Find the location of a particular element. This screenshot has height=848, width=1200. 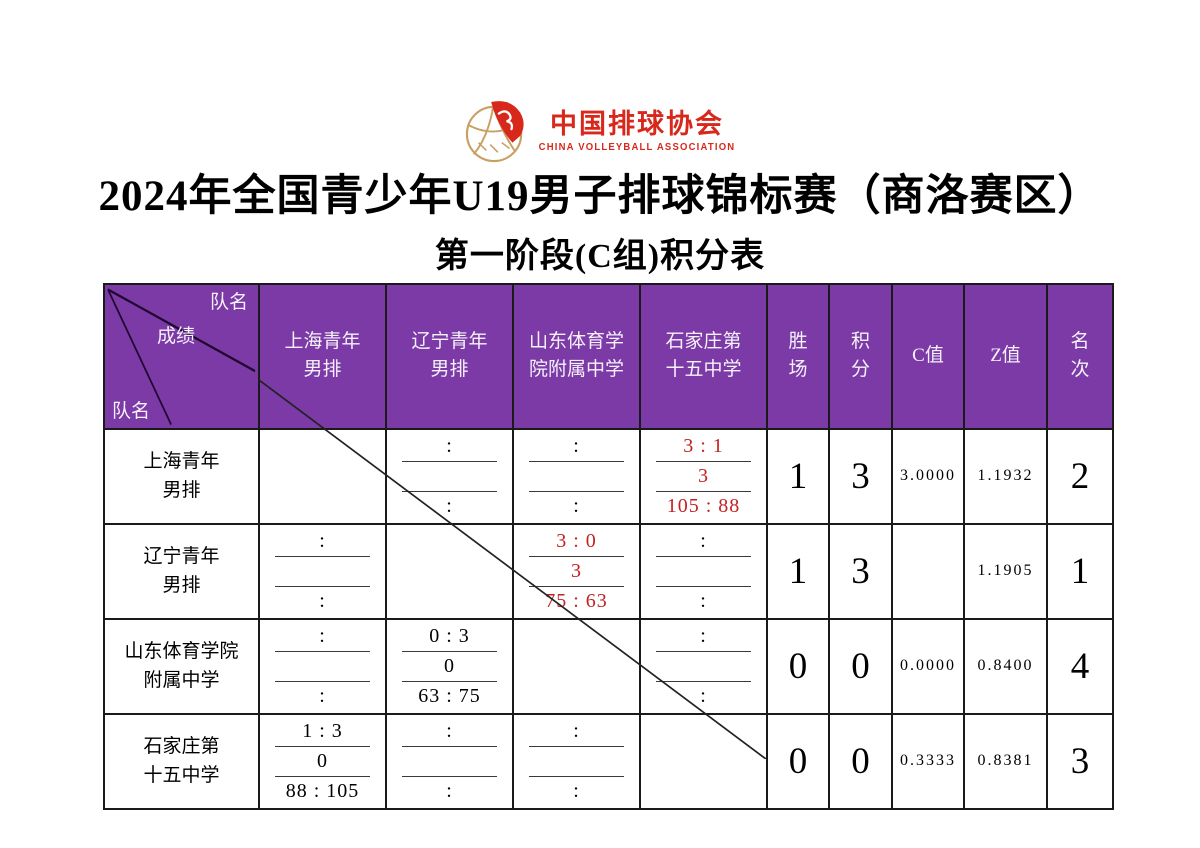

association-name-en: CHINA VOLLEYBALL ASSOCIATION is located at coordinates (637, 147).